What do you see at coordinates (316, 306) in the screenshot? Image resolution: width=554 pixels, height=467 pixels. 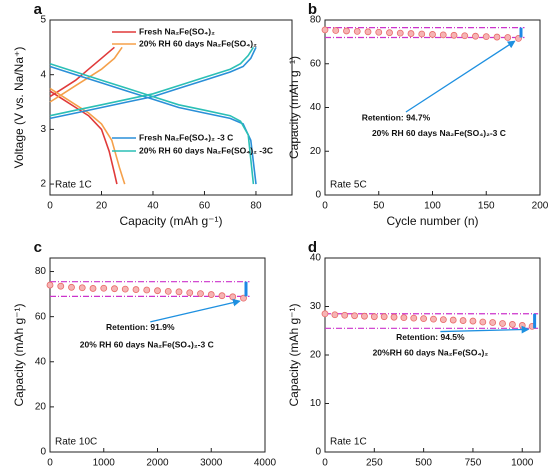 I see `y-tick-label: 30` at bounding box center [316, 306].